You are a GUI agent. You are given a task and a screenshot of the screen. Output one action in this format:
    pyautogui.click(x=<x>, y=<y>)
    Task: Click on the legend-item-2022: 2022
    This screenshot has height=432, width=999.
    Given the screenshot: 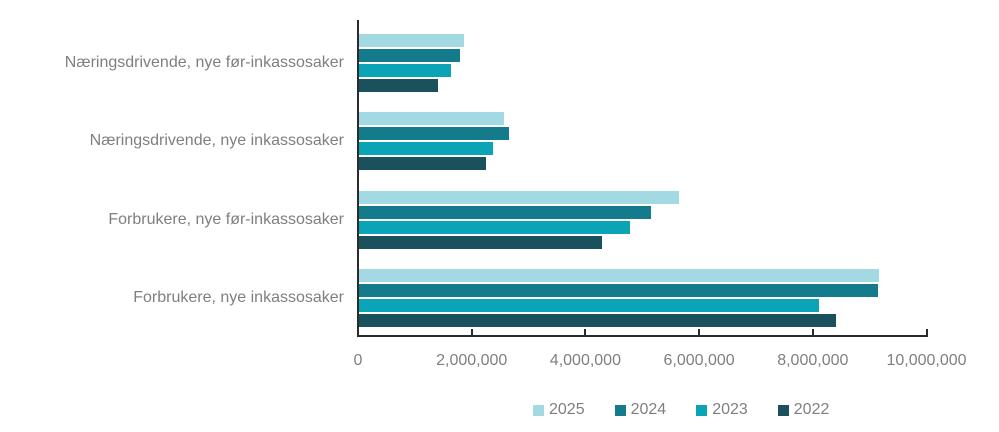 What is the action you would take?
    pyautogui.click(x=803, y=410)
    